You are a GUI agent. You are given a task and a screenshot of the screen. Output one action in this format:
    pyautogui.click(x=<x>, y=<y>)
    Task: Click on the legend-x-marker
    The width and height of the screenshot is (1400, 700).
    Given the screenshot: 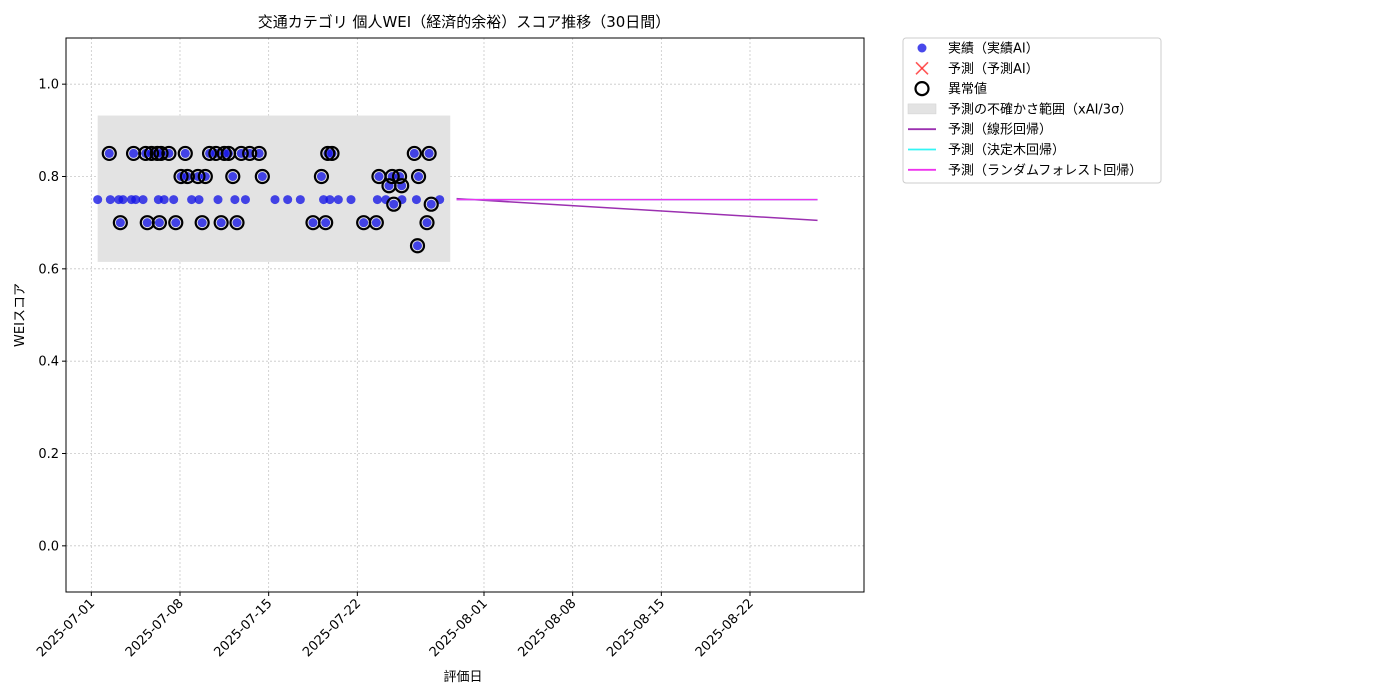 What is the action you would take?
    pyautogui.click(x=922, y=68)
    